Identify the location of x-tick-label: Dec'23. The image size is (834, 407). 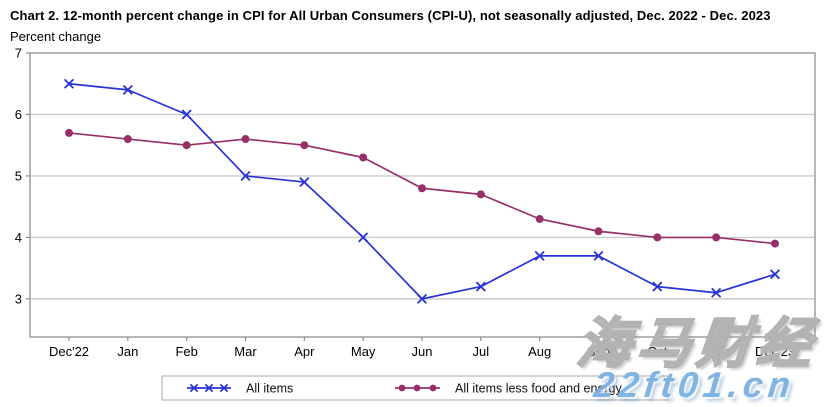
(775, 351).